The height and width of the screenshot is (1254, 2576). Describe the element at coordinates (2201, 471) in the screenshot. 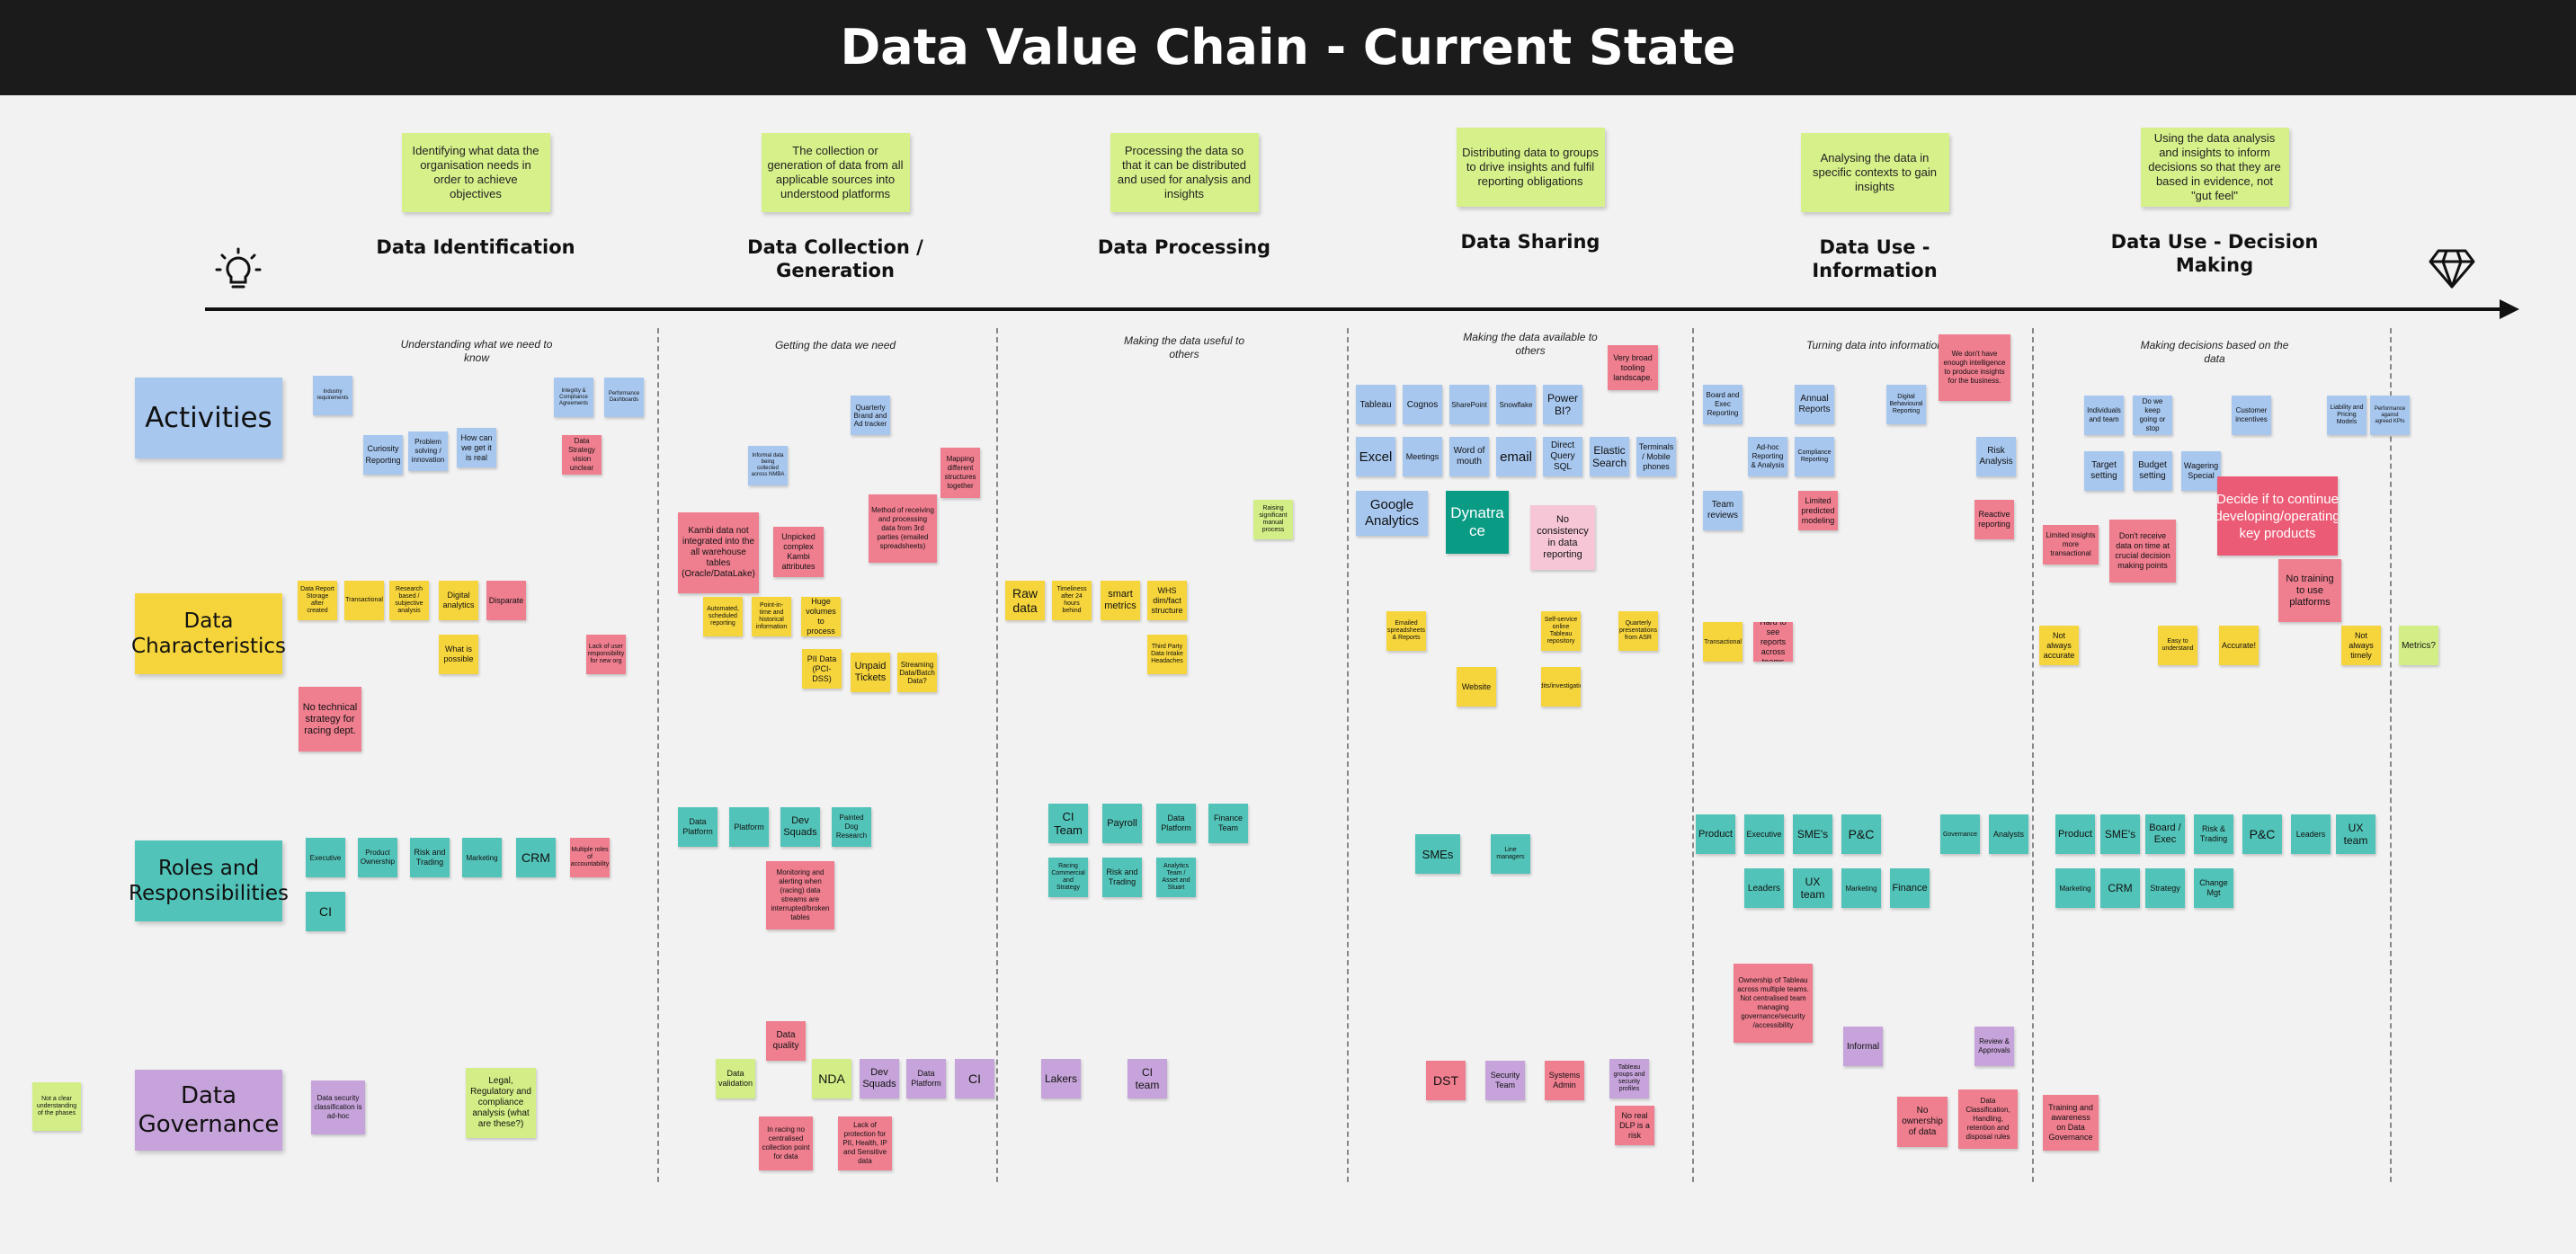

I see `sticky-note: Wagering Special` at that location.